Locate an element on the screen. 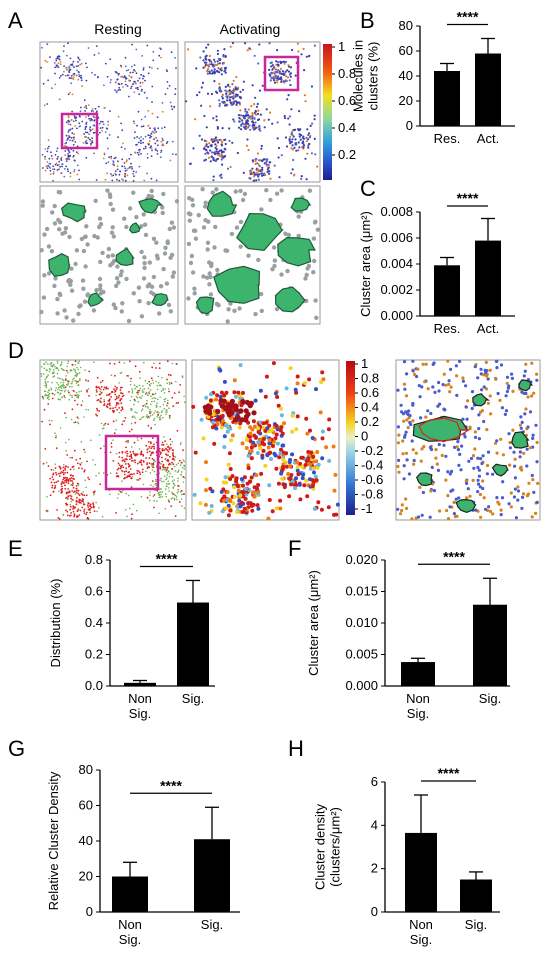 The width and height of the screenshot is (550, 964). y-tick-label: 60 is located at coordinates (86, 805).